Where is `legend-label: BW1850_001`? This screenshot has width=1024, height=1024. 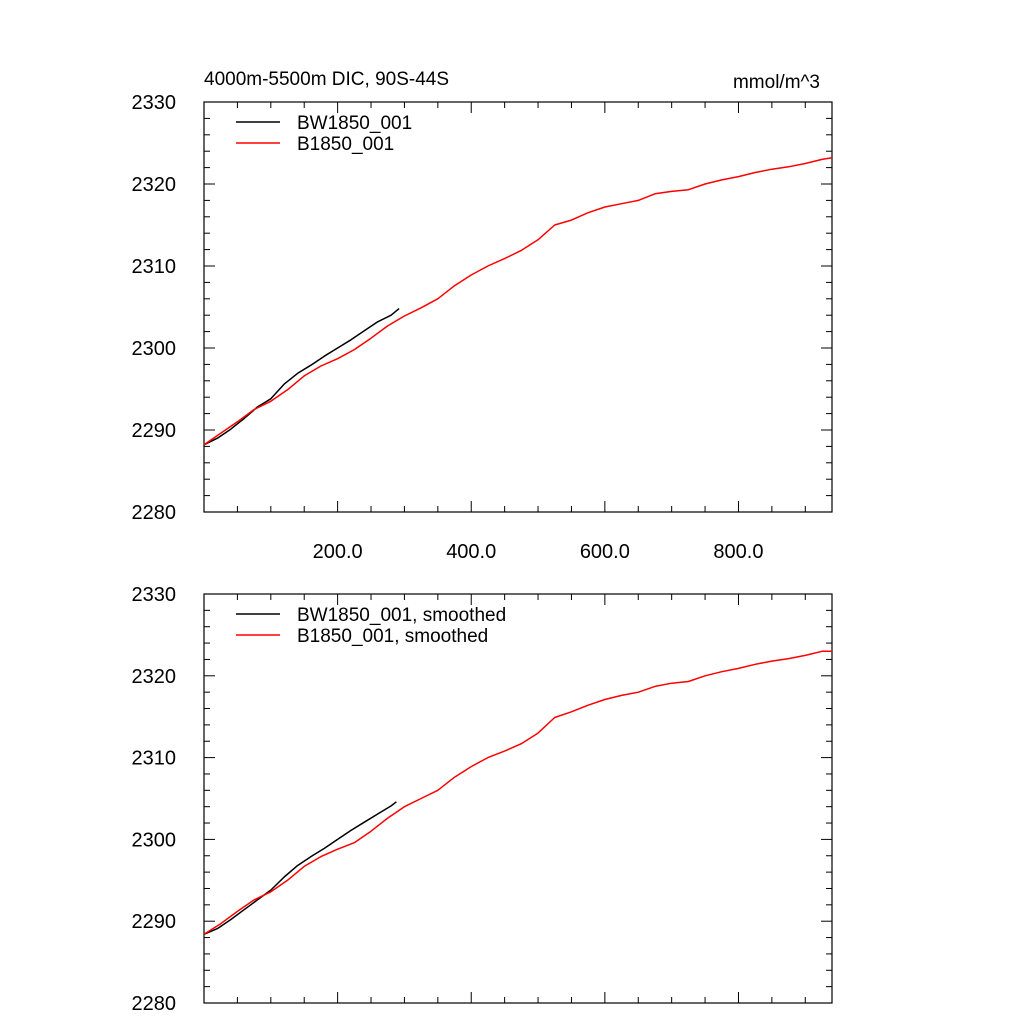 legend-label: BW1850_001 is located at coordinates (354, 123).